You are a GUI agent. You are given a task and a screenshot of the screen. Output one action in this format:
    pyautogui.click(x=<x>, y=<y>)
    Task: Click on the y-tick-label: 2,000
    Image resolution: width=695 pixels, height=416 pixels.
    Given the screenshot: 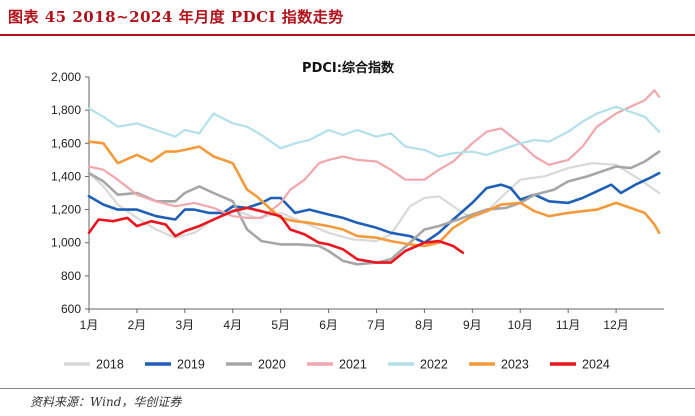 What is the action you would take?
    pyautogui.click(x=66, y=77)
    